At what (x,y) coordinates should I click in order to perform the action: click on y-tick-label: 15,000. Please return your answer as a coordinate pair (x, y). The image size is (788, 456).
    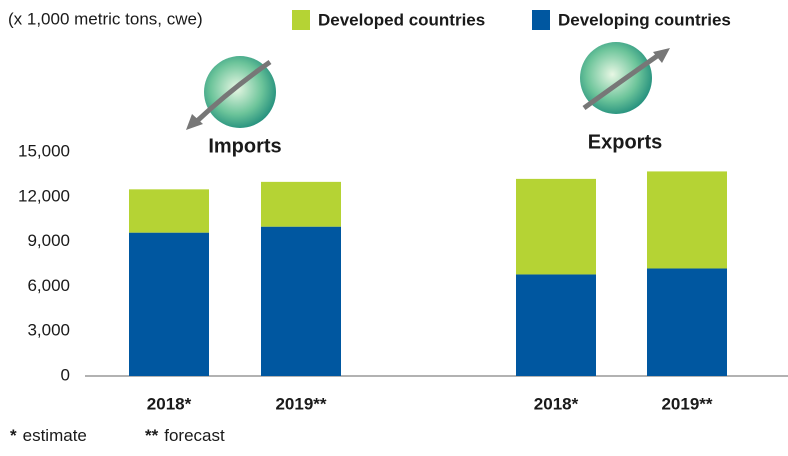
    Looking at the image, I should click on (44, 150).